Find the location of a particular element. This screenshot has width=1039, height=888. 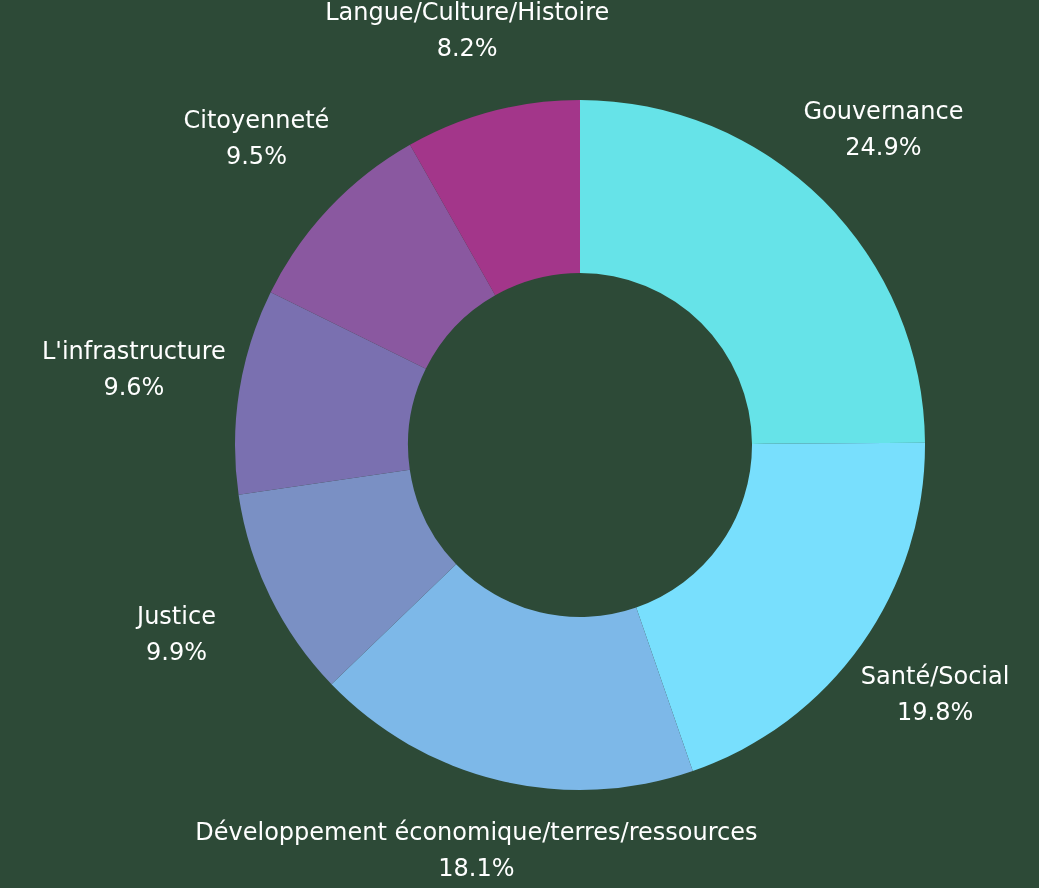

slice-label: Langue/Culture/Histoire is located at coordinates (467, 13).